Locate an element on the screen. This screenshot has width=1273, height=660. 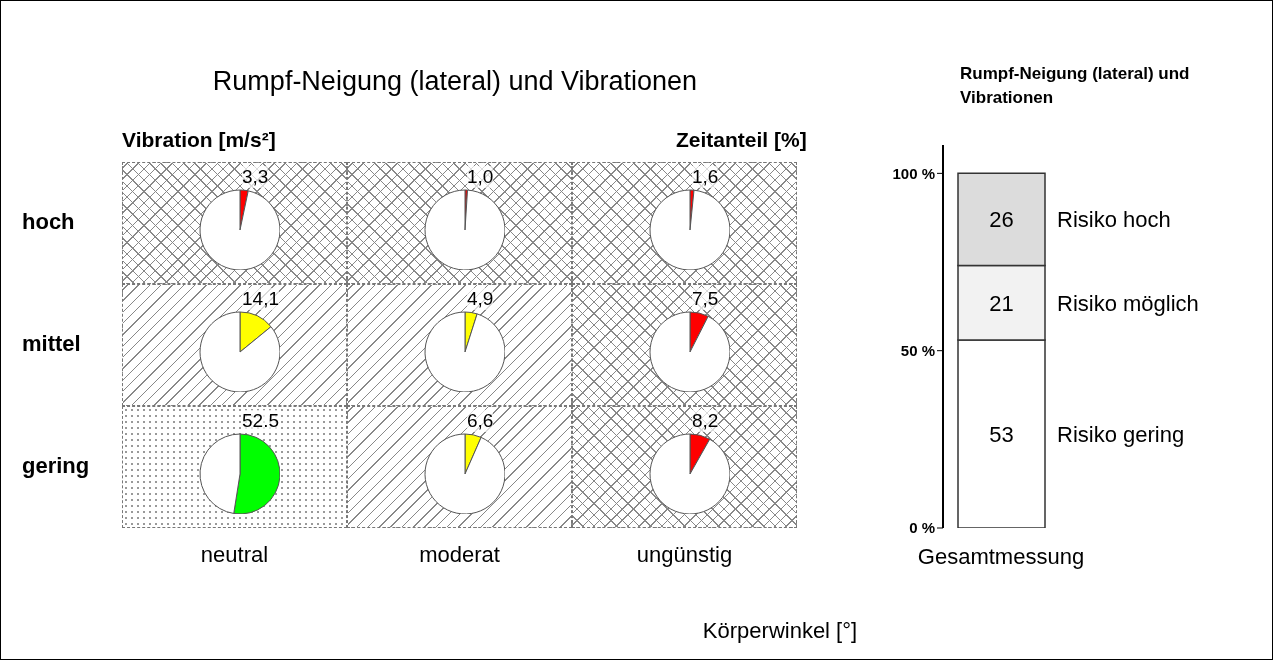
data-label: 4,9 is located at coordinates (480, 299).